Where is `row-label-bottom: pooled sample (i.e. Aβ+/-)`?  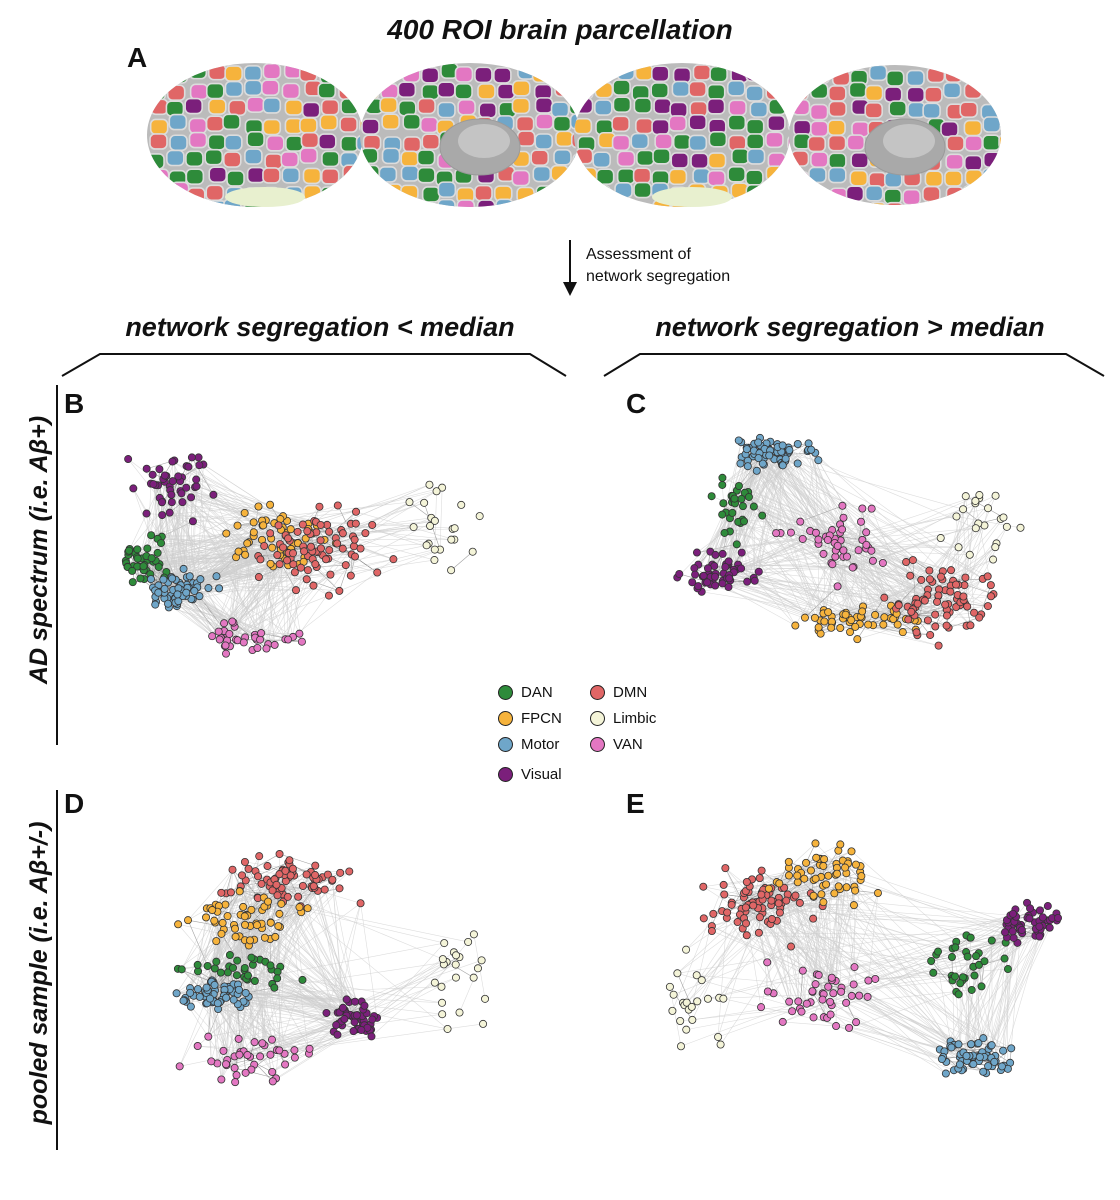 row-label-bottom: pooled sample (i.e. Aβ+/-) is located at coordinates (39, 973).